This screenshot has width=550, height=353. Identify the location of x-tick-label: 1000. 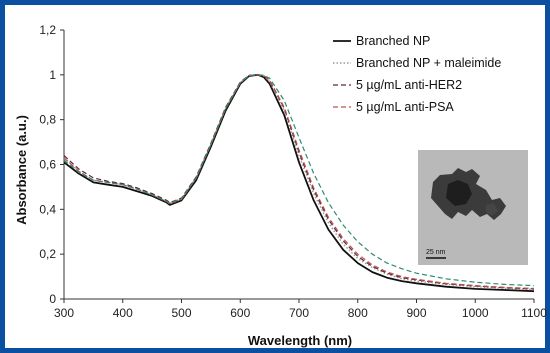
(475, 313).